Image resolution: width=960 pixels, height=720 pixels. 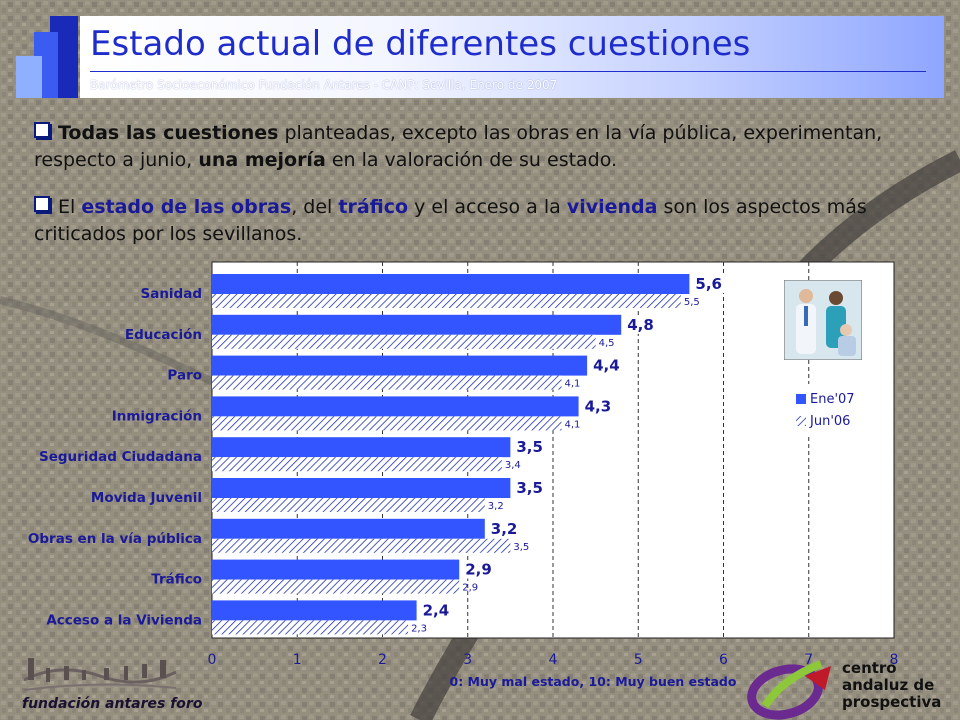 I want to click on header-bar, so click(x=512, y=57).